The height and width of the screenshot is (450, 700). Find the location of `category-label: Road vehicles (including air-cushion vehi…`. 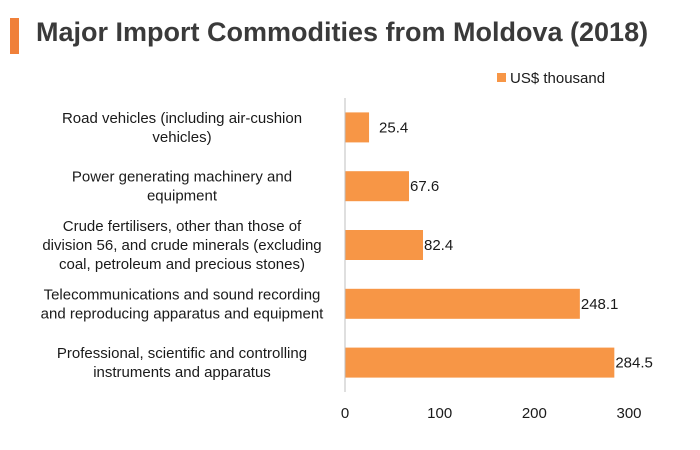

category-label: Road vehicles (including air-cushion vehi… is located at coordinates (182, 128).